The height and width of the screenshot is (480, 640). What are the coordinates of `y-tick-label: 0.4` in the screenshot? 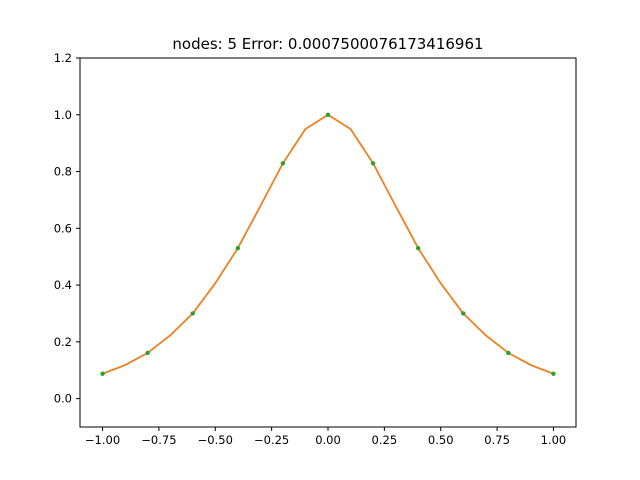 It's located at (63, 285).